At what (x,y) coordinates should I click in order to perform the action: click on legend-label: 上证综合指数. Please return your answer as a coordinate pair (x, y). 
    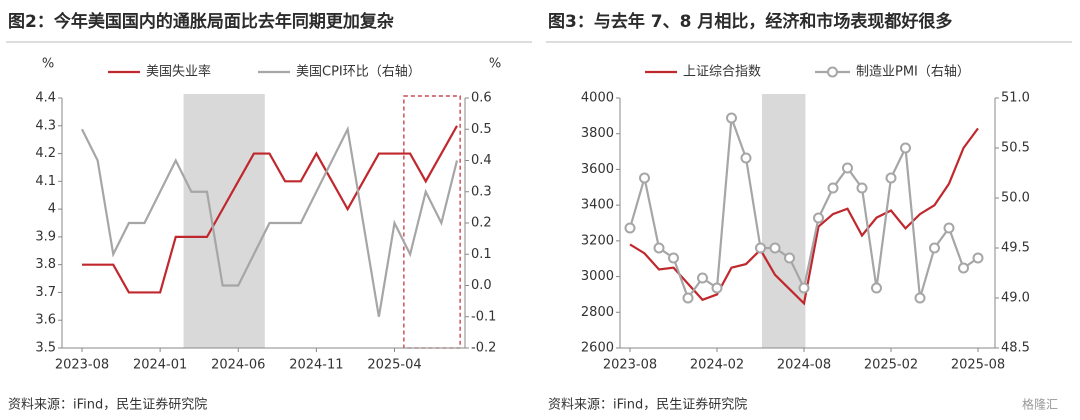
    Looking at the image, I should click on (722, 72).